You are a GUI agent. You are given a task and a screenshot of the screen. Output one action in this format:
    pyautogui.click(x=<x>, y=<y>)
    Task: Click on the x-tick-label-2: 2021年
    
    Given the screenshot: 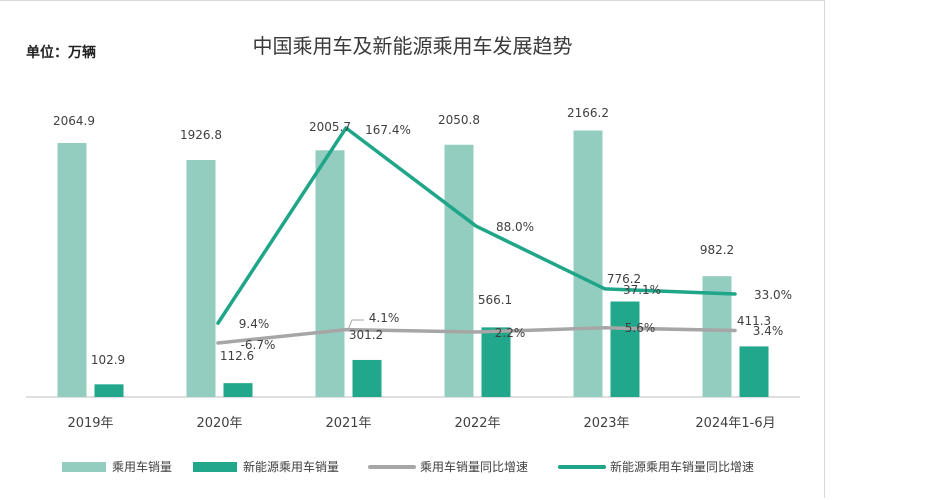 What is the action you would take?
    pyautogui.click(x=348, y=423)
    